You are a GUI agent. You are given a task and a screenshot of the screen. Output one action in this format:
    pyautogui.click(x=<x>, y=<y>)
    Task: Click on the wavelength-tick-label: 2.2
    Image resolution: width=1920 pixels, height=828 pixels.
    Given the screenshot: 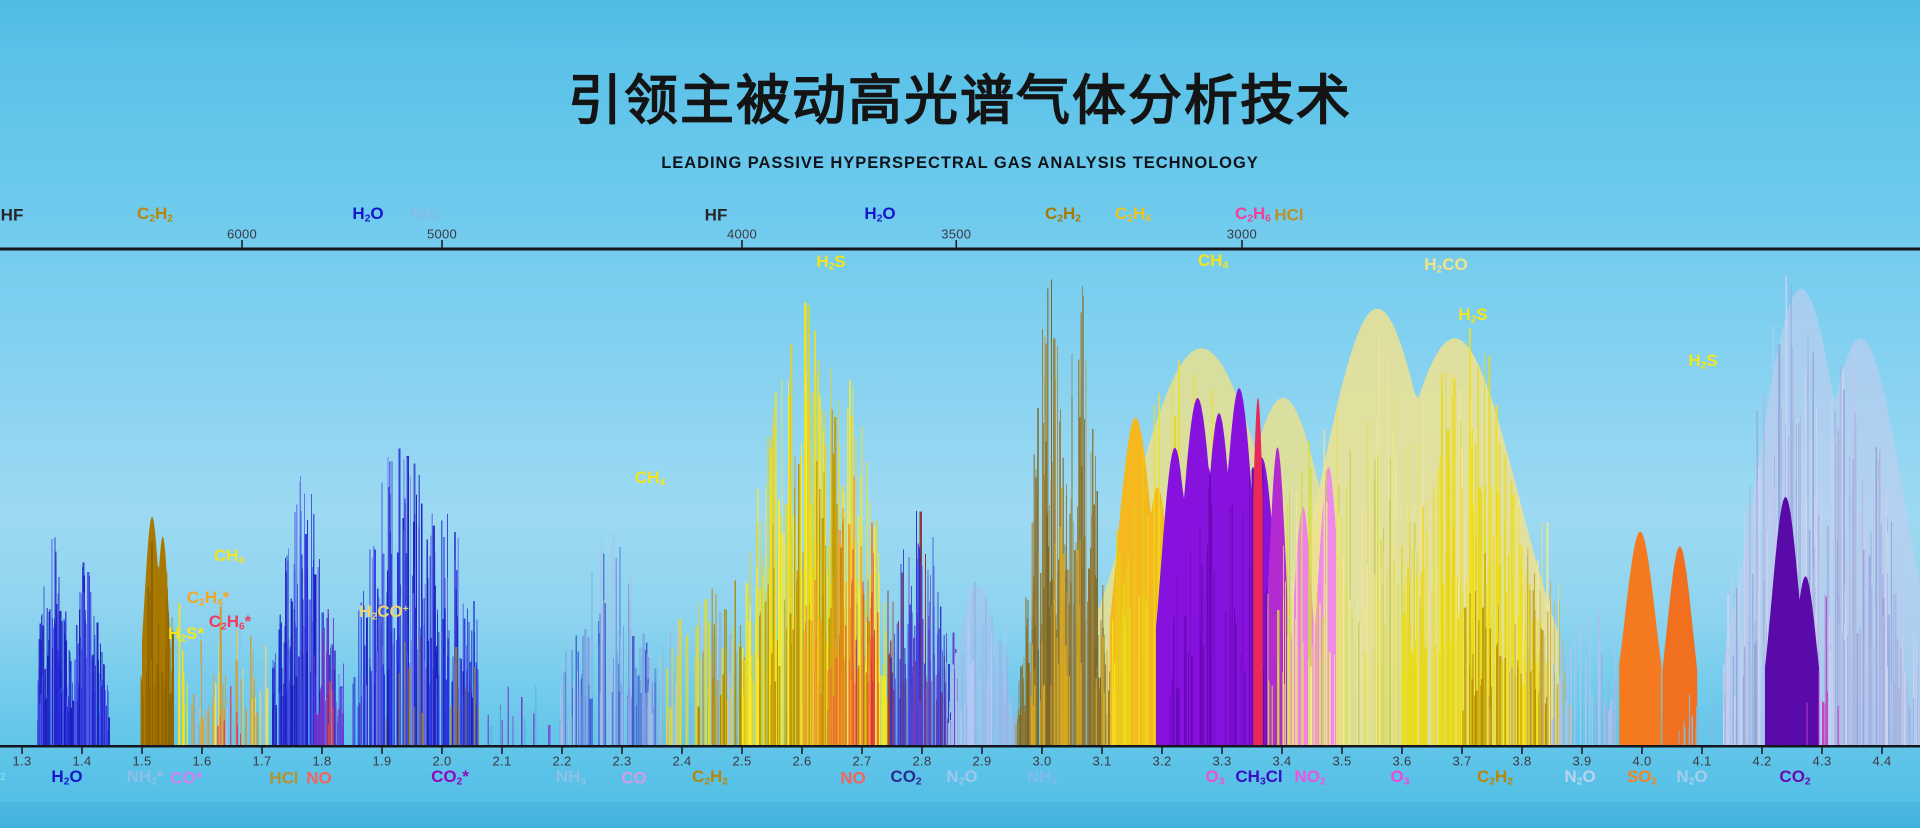 What is the action you would take?
    pyautogui.click(x=562, y=761)
    